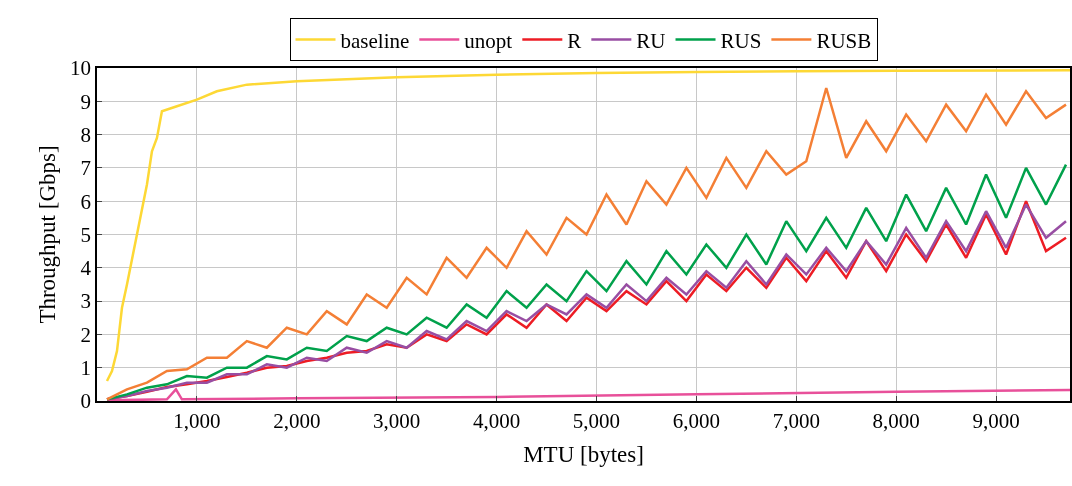 This screenshot has height=486, width=1072. Describe the element at coordinates (587, 394) in the screenshot. I see `line-series` at that location.